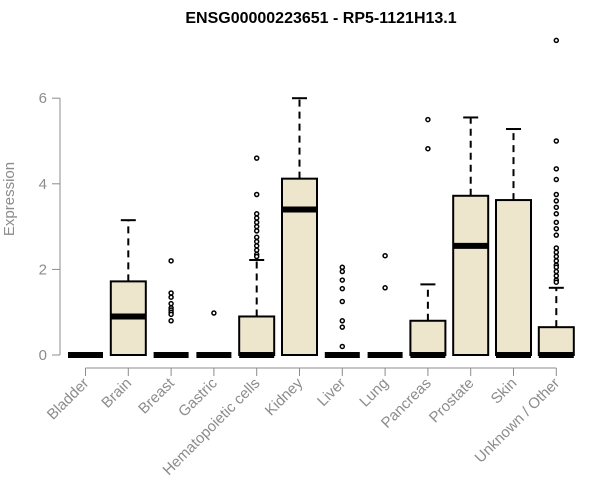 The width and height of the screenshot is (600, 500). I want to click on y-tick-label: 6, so click(43, 98).